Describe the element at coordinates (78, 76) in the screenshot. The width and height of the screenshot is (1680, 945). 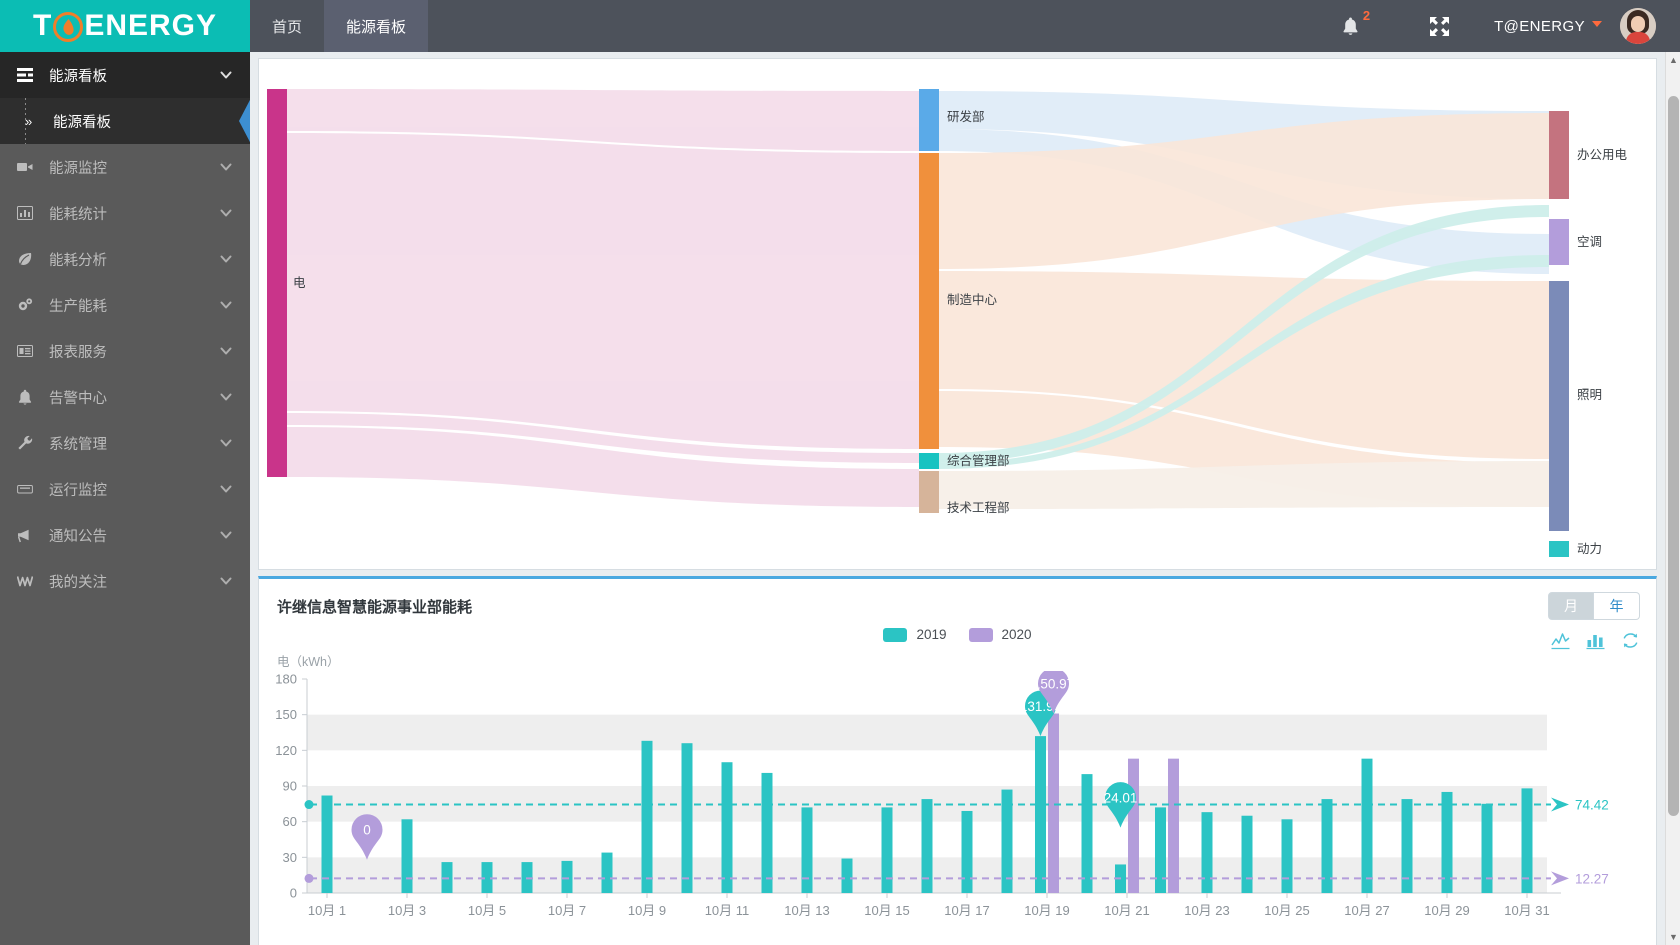
I see `sidebar-header-label: 能源看板` at that location.